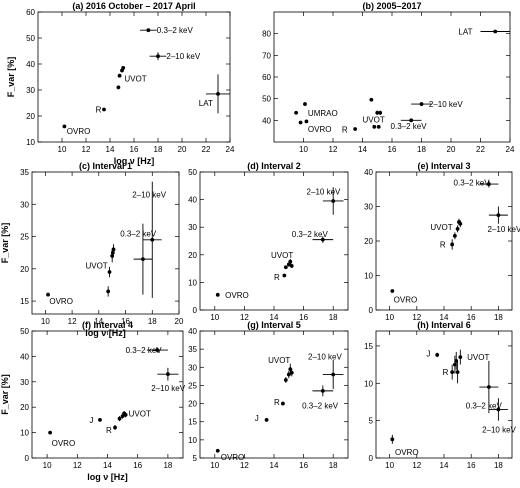 The height and width of the screenshot is (488, 520). I want to click on panel-title: (h) Interval 6, so click(444, 325).